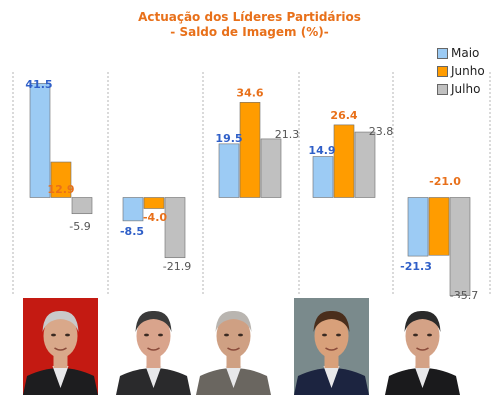 This screenshot has width=499, height=415. Describe the element at coordinates (38, 84) in the screenshot. I see `value-label-maio-1: 41.5` at that location.